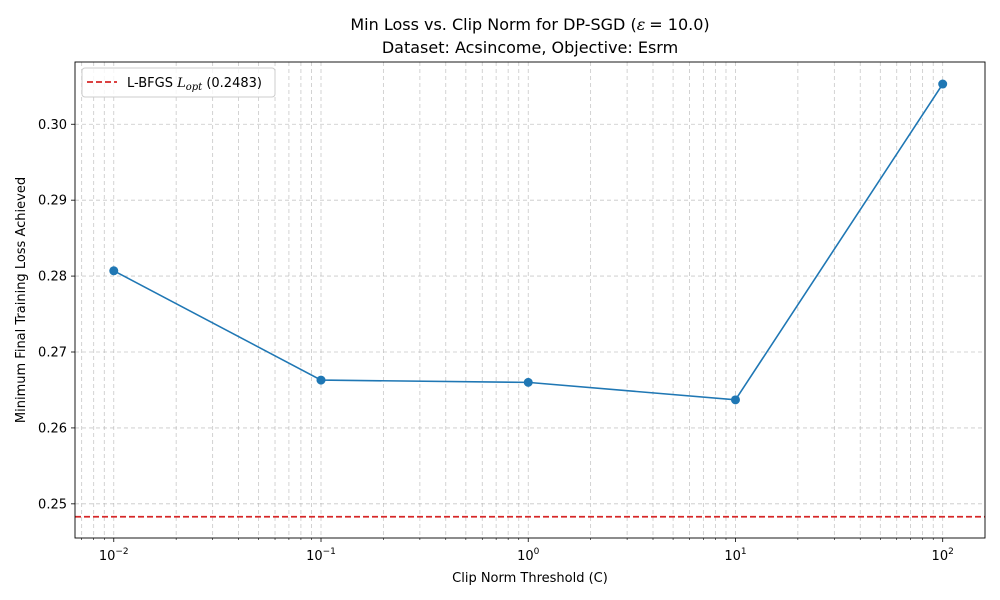 This screenshot has width=1000, height=600. I want to click on legend-box, so click(178, 82).